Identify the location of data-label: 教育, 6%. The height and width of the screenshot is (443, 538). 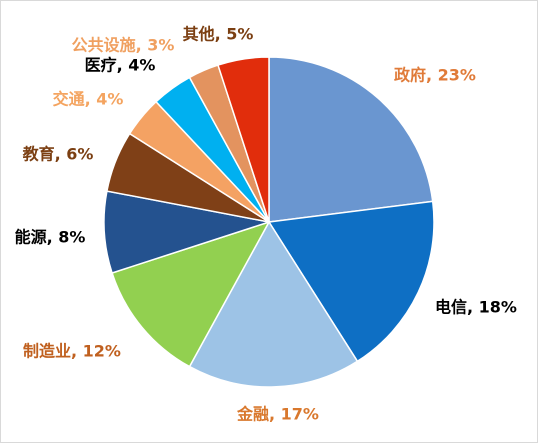
(58, 154).